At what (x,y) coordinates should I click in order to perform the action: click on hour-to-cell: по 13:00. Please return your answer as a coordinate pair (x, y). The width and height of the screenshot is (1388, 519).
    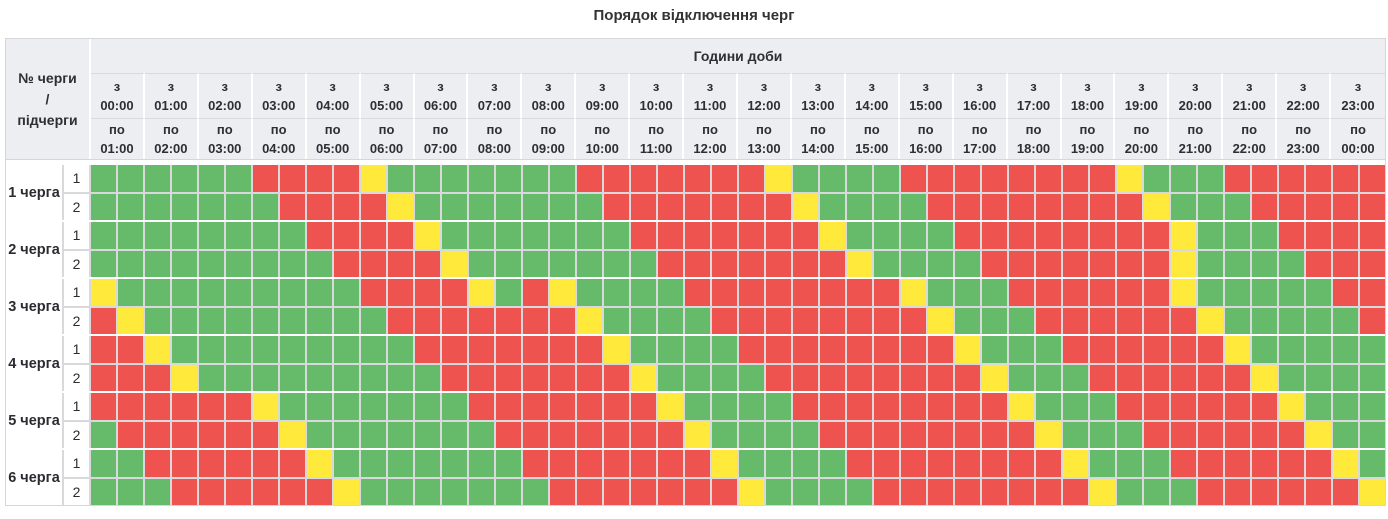
    Looking at the image, I should click on (765, 138).